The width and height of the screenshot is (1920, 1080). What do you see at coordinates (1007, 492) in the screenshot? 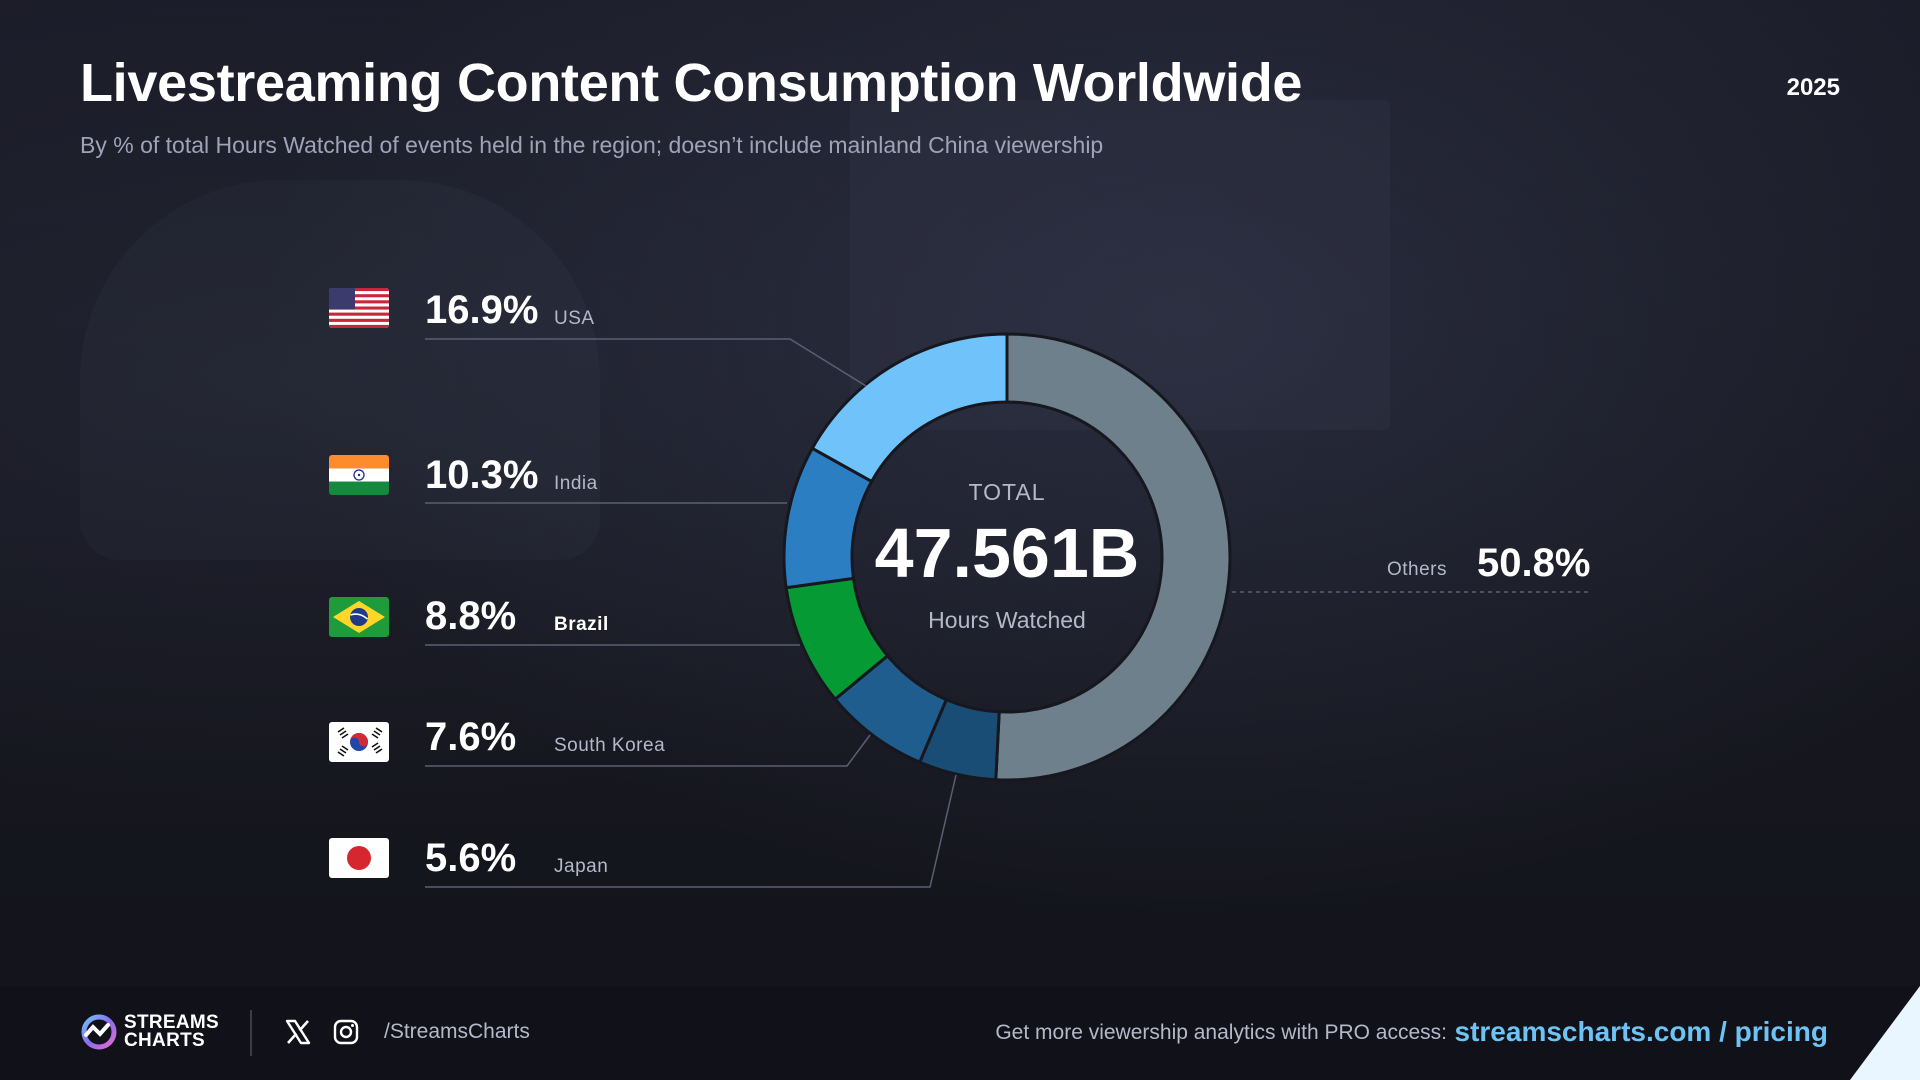
I see `center-total-label: TOTAL` at bounding box center [1007, 492].